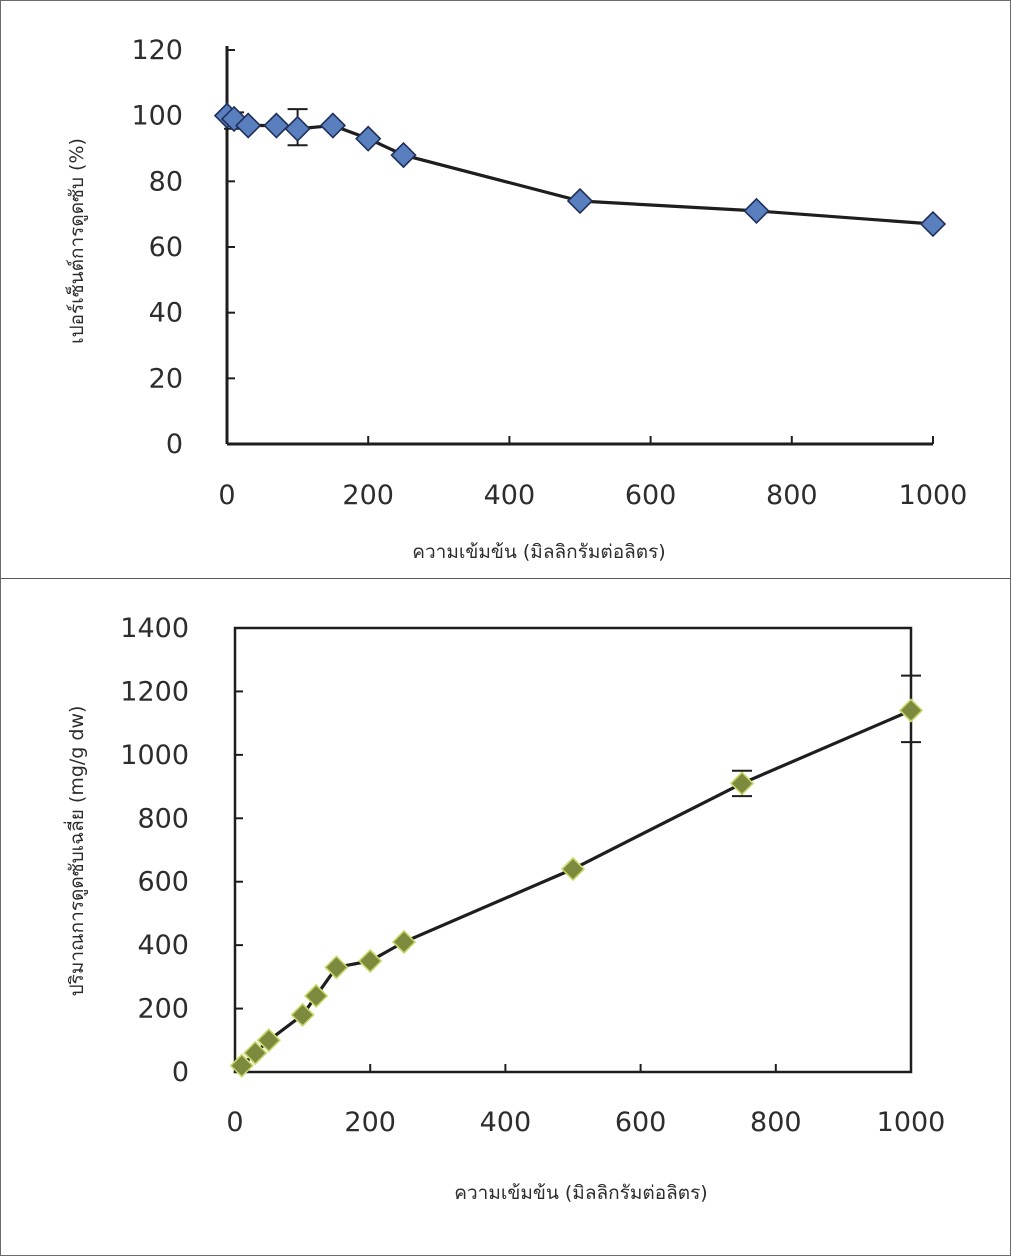  What do you see at coordinates (154, 691) in the screenshot?
I see `bot-y-tick-label: 1200` at bounding box center [154, 691].